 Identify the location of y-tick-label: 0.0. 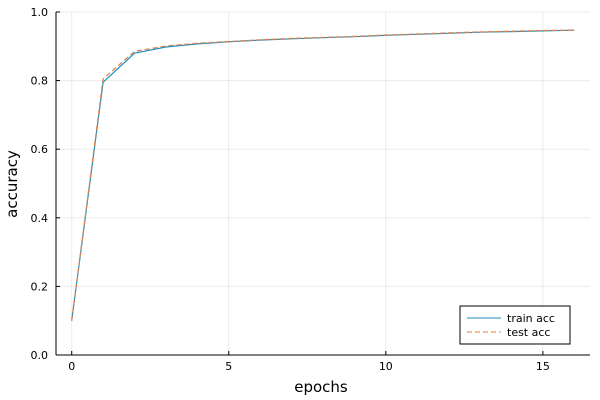
(40, 355).